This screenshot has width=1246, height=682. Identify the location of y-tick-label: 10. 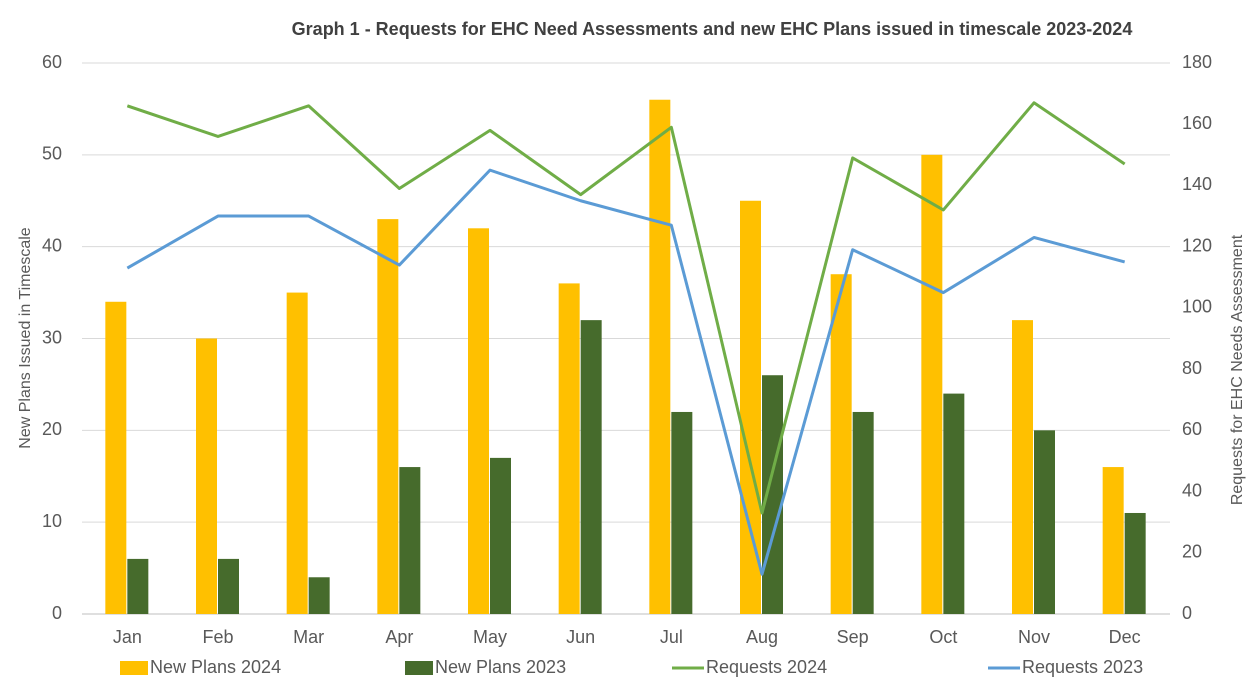
(52, 521).